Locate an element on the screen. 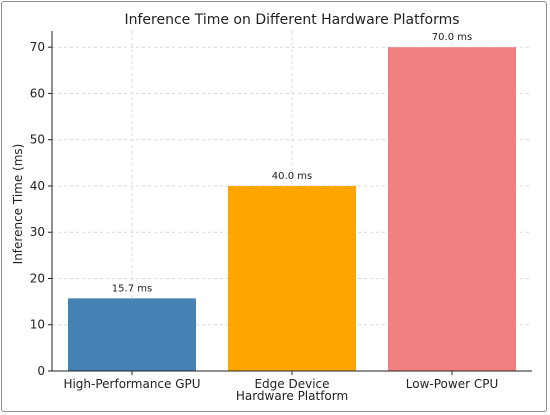 The height and width of the screenshot is (415, 550). y-tick-label: 50 is located at coordinates (37, 140).